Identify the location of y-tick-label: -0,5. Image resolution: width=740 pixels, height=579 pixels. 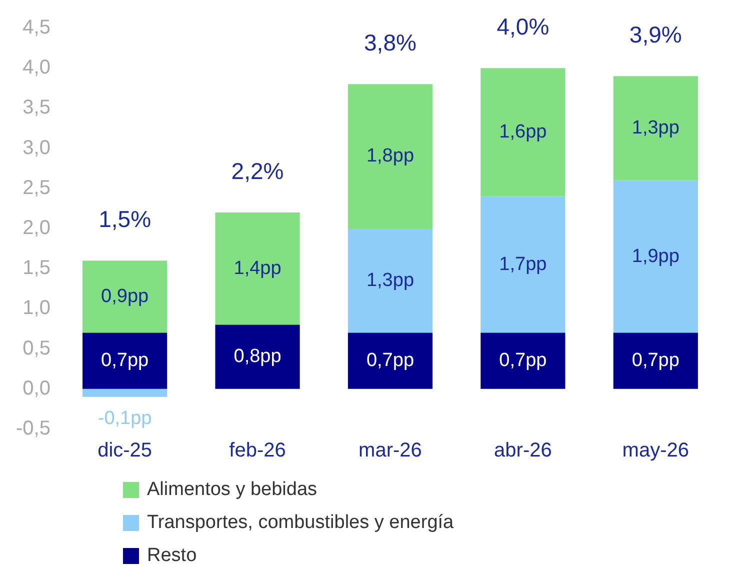
(33, 429).